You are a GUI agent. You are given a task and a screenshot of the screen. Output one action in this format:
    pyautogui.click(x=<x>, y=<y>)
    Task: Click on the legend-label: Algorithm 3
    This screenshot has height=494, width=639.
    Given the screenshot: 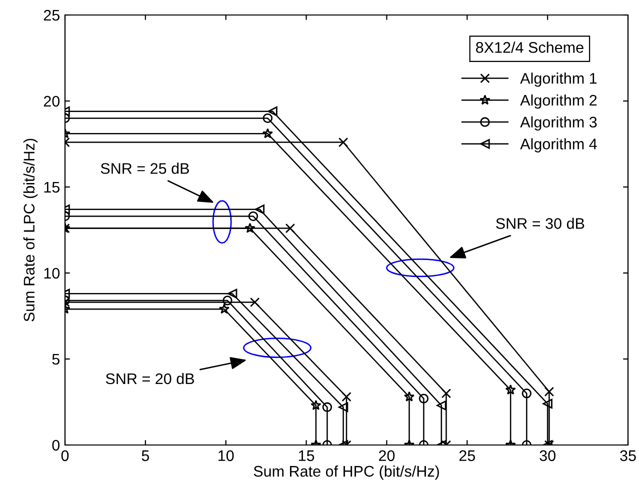 What is the action you would take?
    pyautogui.click(x=558, y=123)
    